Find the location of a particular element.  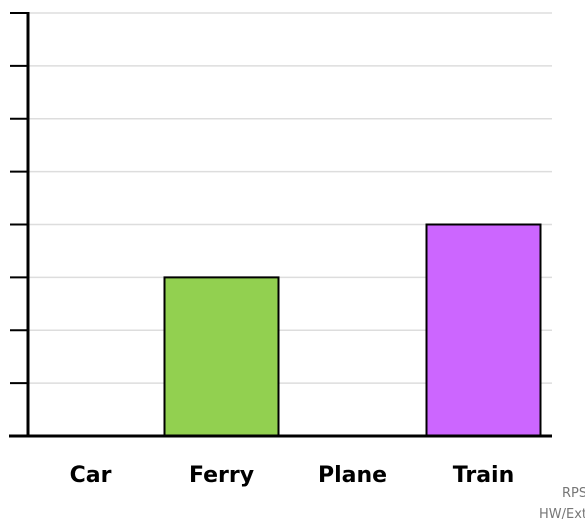

category-label-ferry: Ferry is located at coordinates (221, 475).